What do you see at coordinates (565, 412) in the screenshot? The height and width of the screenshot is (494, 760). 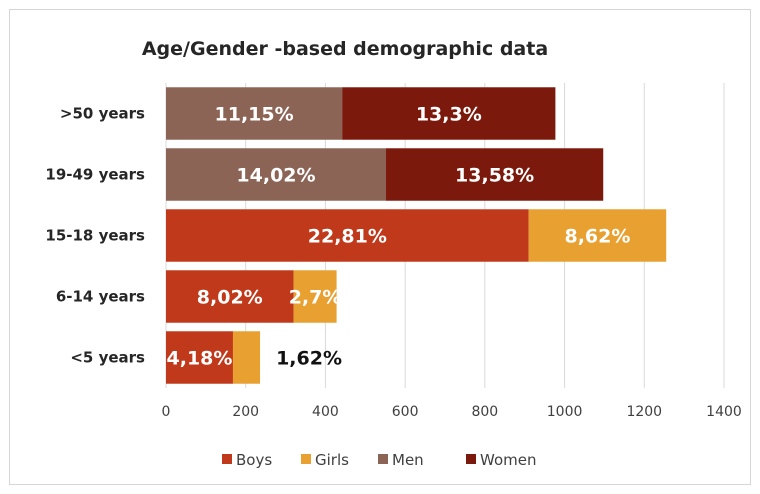 I see `x-tick-label: 1000` at bounding box center [565, 412].